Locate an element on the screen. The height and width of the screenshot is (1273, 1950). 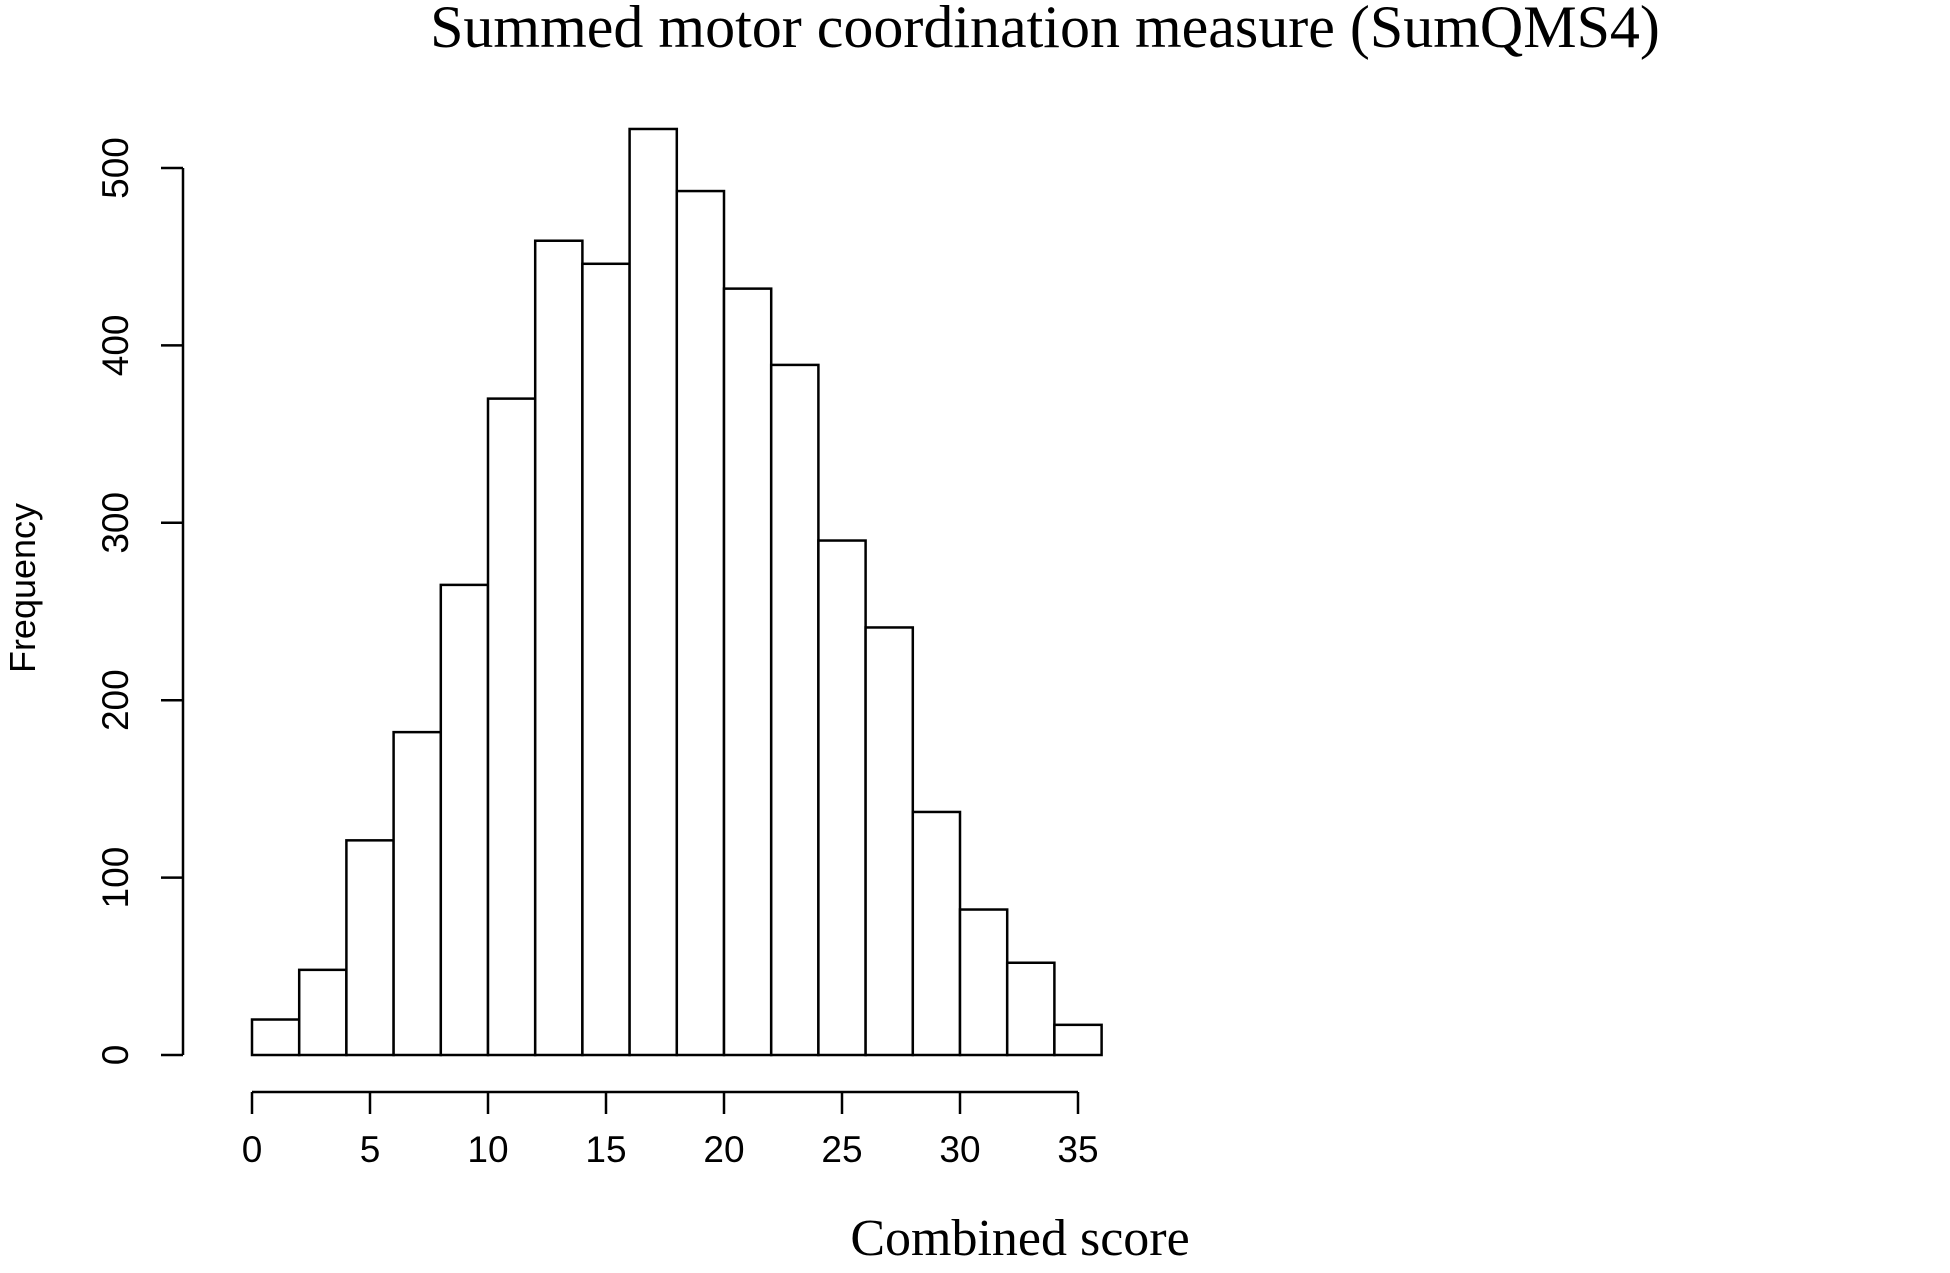
x-axis: 0 5 10 15 20 25 30 35 is located at coordinates (670, 1130).